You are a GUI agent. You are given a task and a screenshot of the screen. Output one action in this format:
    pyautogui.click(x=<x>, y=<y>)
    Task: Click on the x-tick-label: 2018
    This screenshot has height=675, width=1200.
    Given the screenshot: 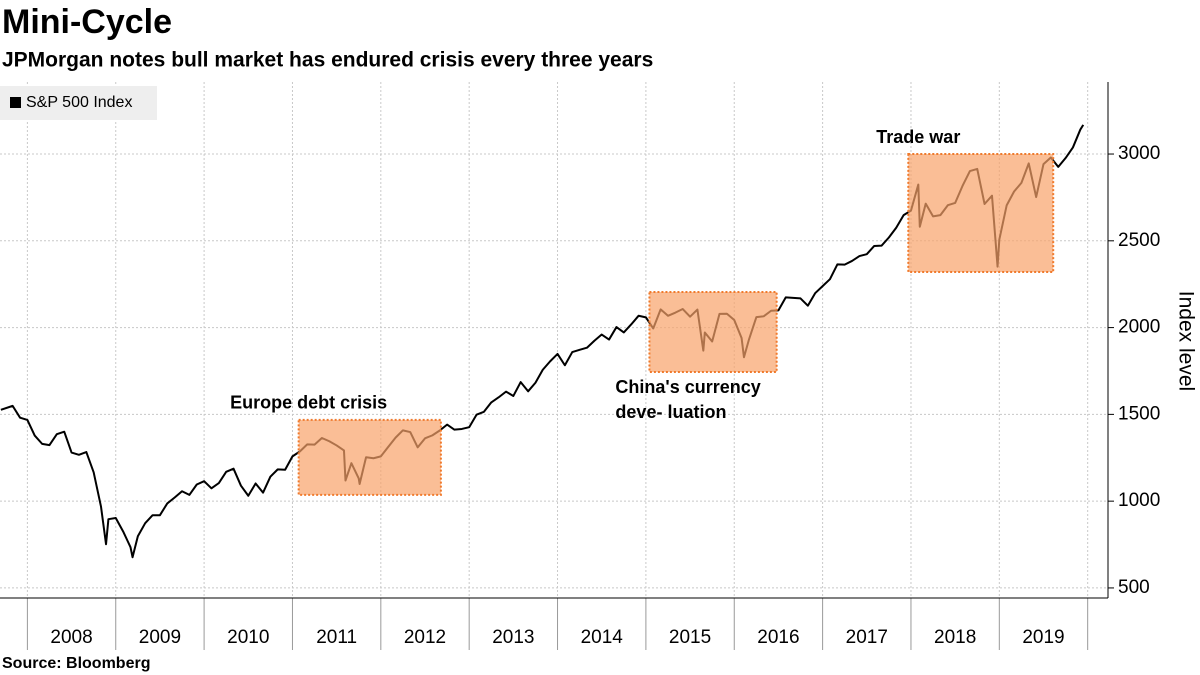 What is the action you would take?
    pyautogui.click(x=955, y=637)
    